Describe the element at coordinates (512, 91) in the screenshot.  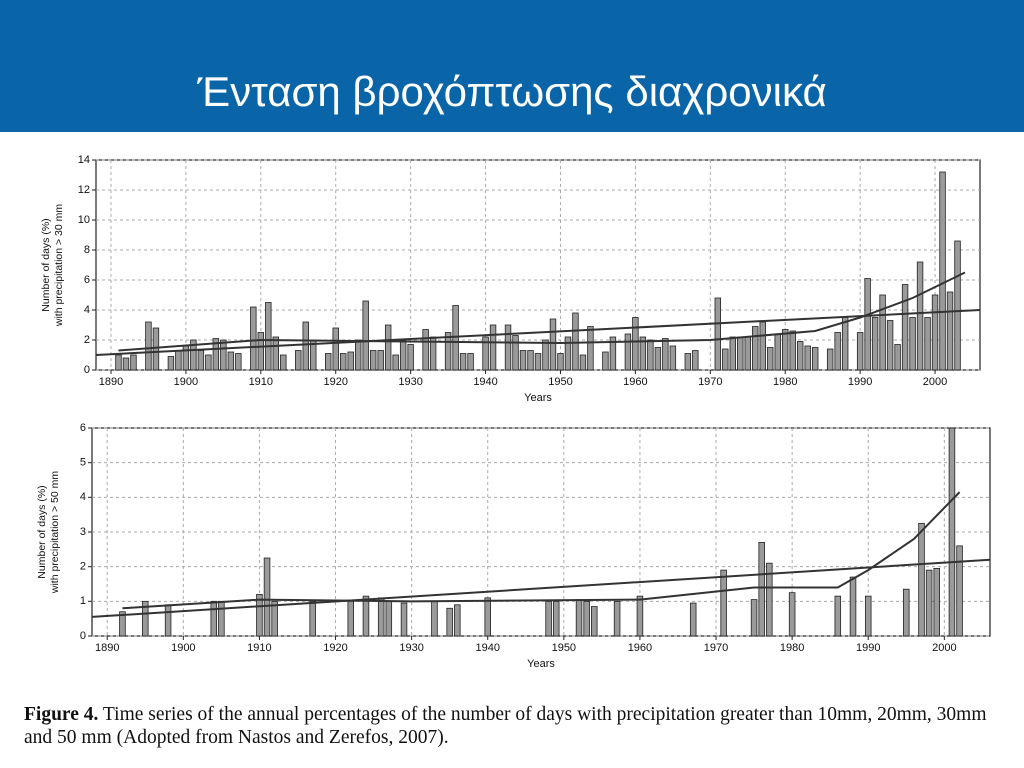
I see `slide-title: Ένταση βροχόπτωσης διαχρονικά` at that location.